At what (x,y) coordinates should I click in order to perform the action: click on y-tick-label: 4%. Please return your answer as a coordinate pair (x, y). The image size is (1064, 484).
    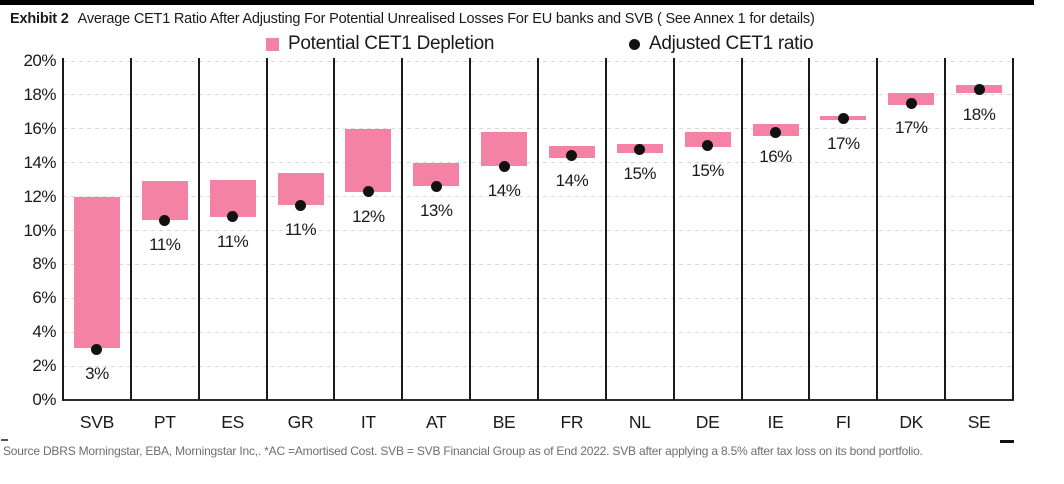
    Looking at the image, I should click on (44, 332).